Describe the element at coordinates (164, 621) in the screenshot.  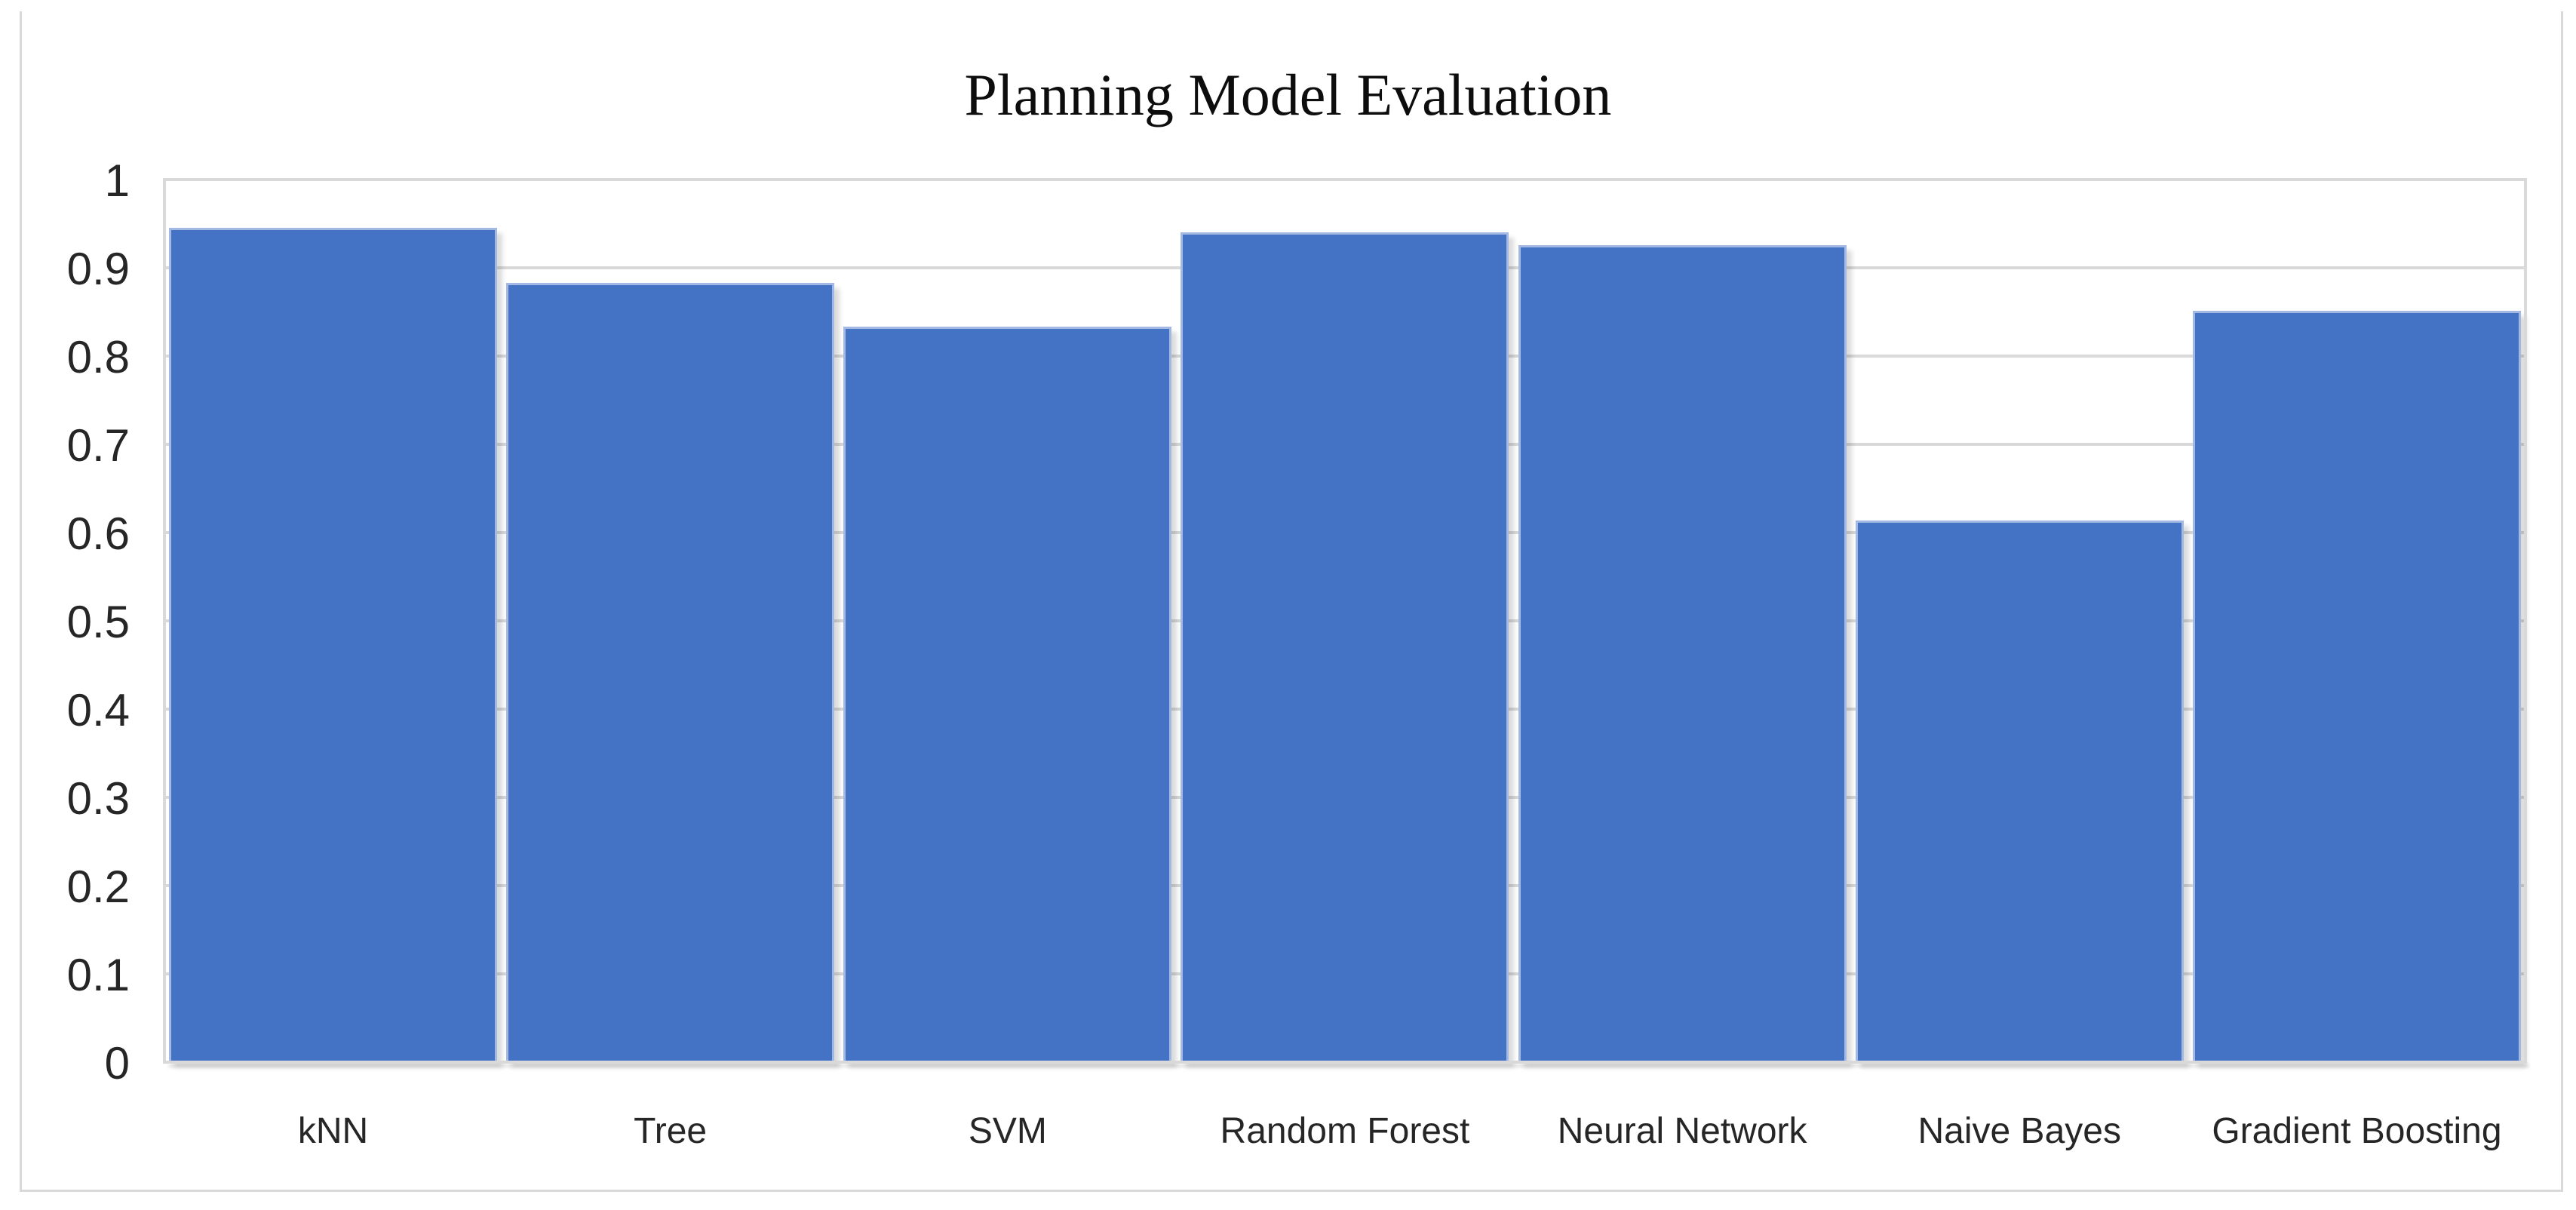
I see `plot-frame-left` at that location.